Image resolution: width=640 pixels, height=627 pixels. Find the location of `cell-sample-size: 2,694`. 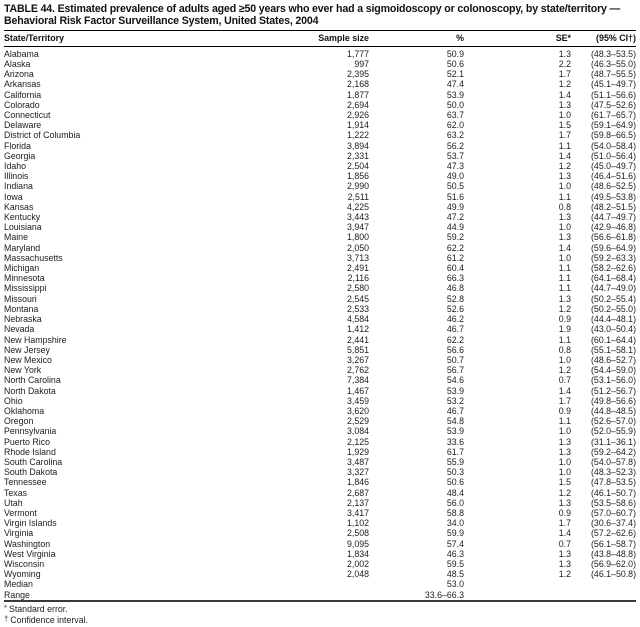

cell-sample-size: 2,694 is located at coordinates (357, 104).